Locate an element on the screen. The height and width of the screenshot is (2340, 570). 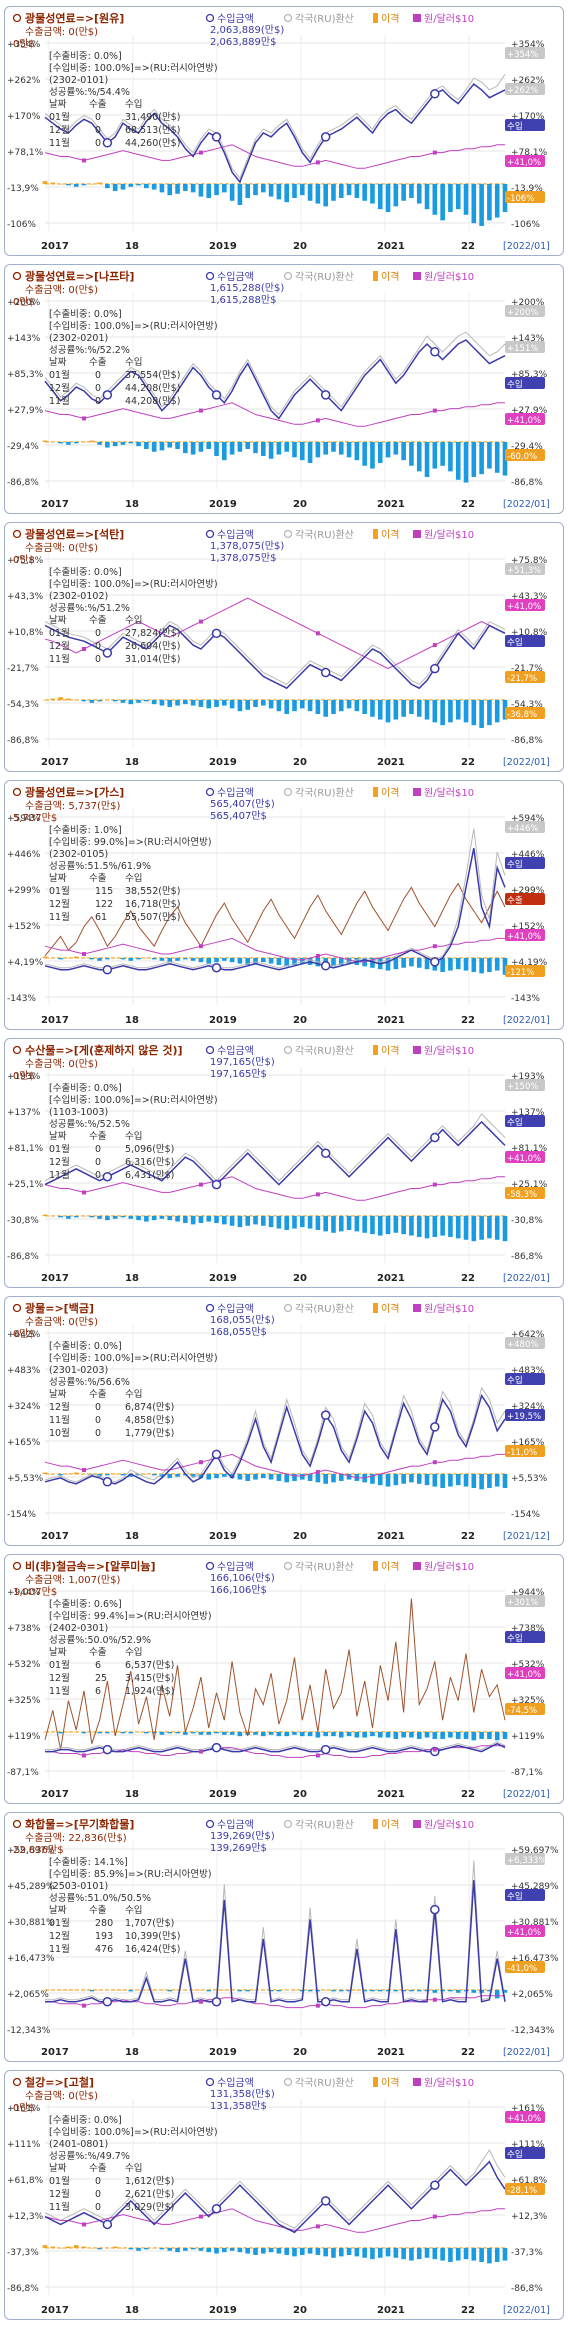
value-badge-label: +151% is located at coordinates (522, 349).